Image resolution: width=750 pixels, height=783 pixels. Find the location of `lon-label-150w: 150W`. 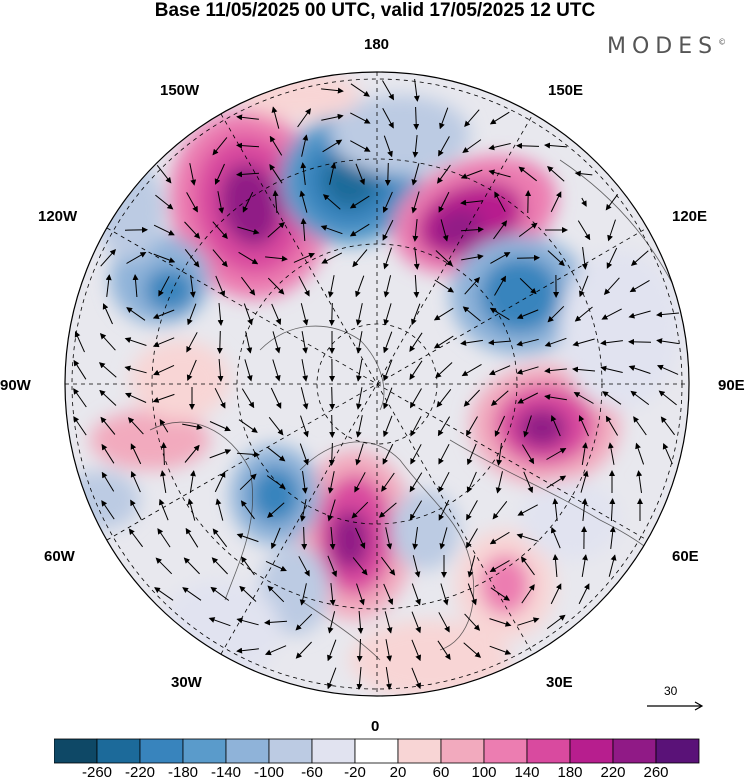

lon-label-150w: 150W is located at coordinates (180, 90).